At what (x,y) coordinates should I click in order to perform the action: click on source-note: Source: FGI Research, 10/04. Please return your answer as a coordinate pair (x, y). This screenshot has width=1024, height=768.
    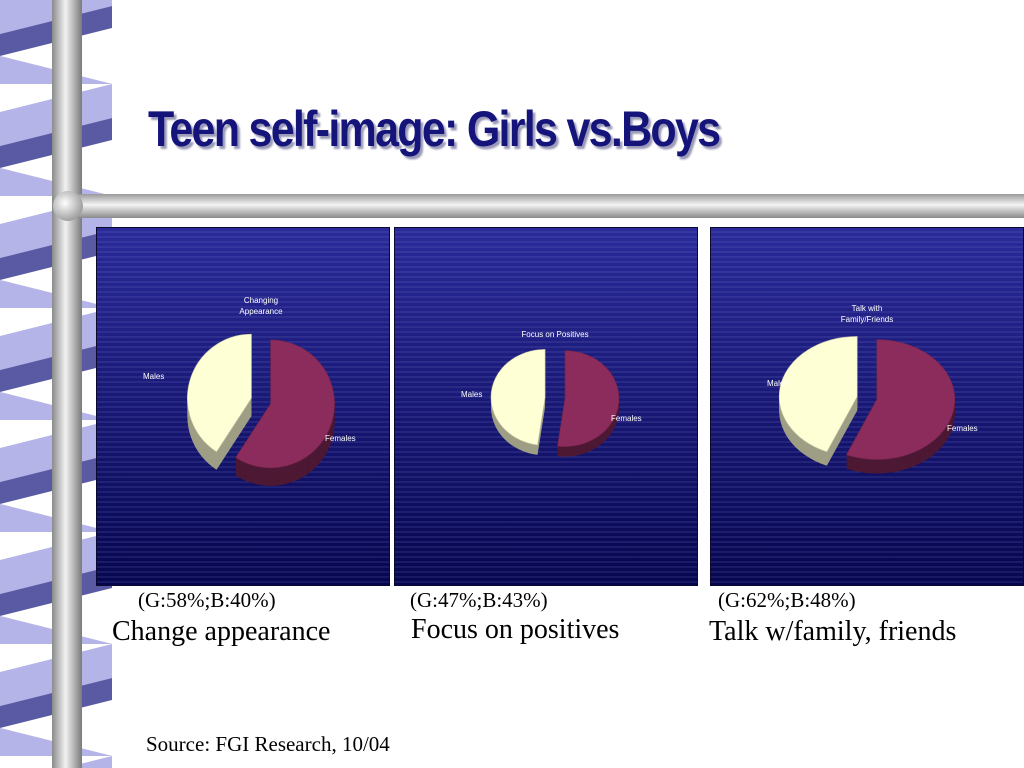
    Looking at the image, I should click on (268, 744).